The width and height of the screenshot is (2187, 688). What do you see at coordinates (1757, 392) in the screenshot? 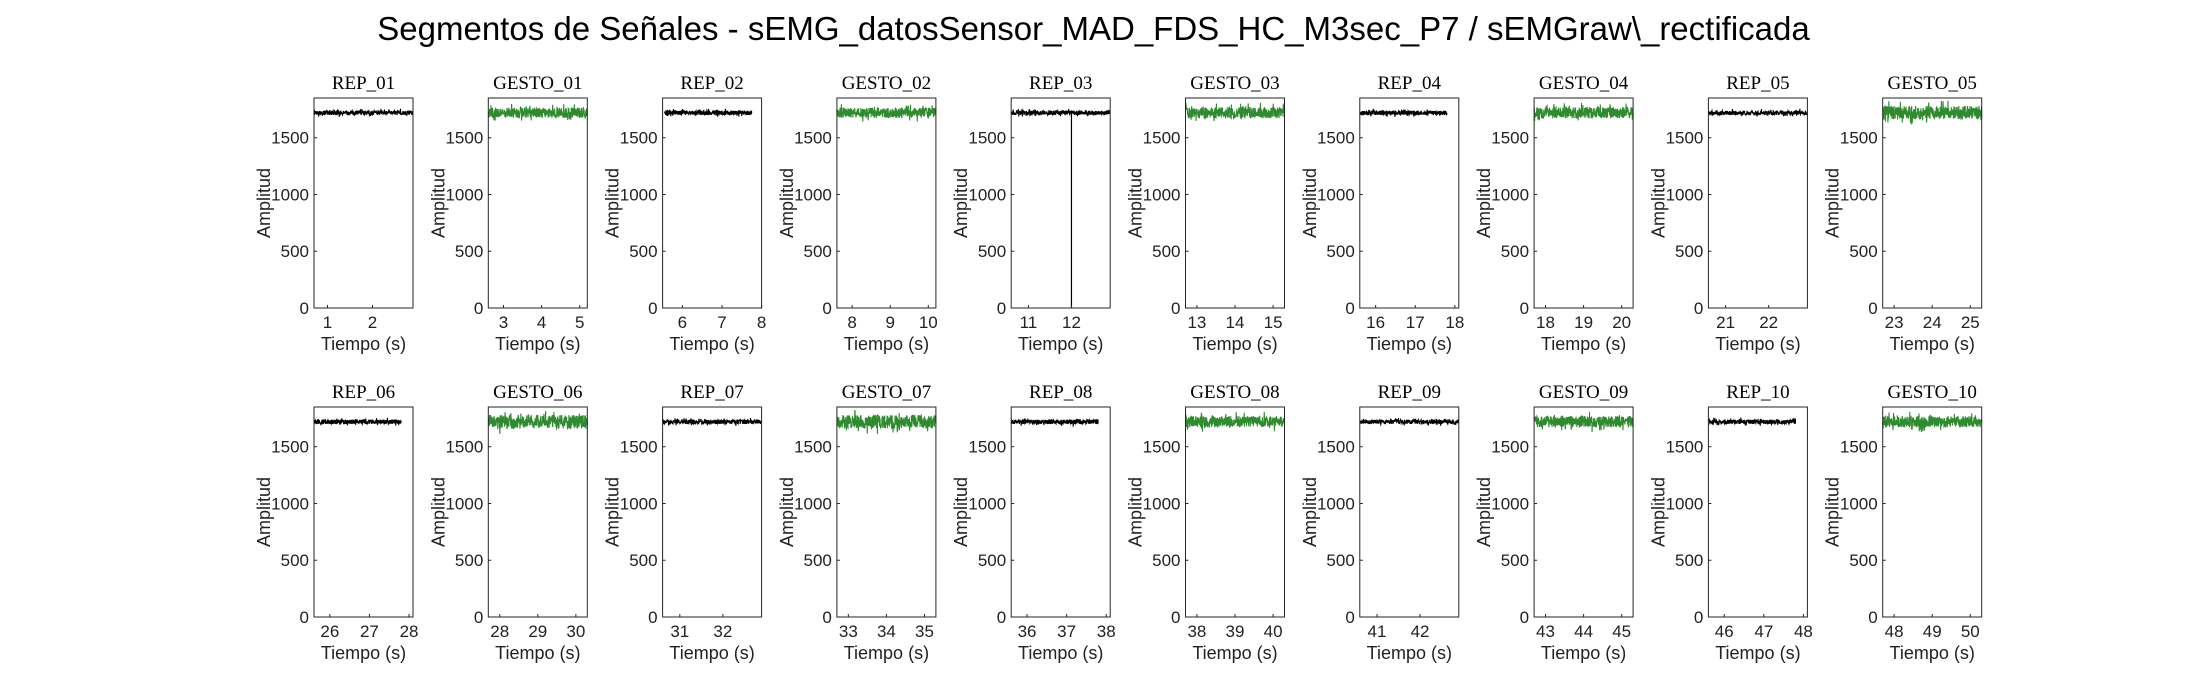
I see `subplot-title: REP_10` at bounding box center [1757, 392].